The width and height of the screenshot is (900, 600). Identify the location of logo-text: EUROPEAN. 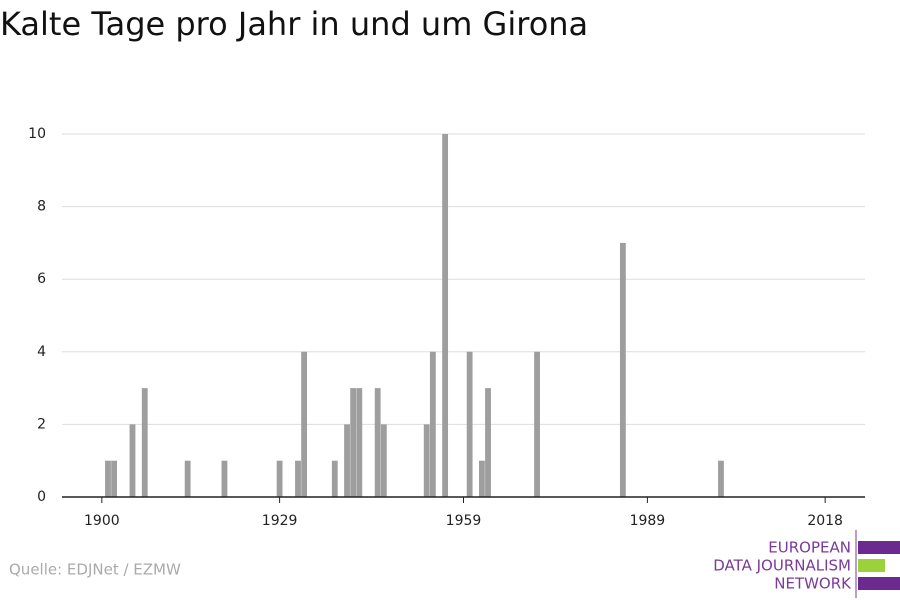
(809, 548).